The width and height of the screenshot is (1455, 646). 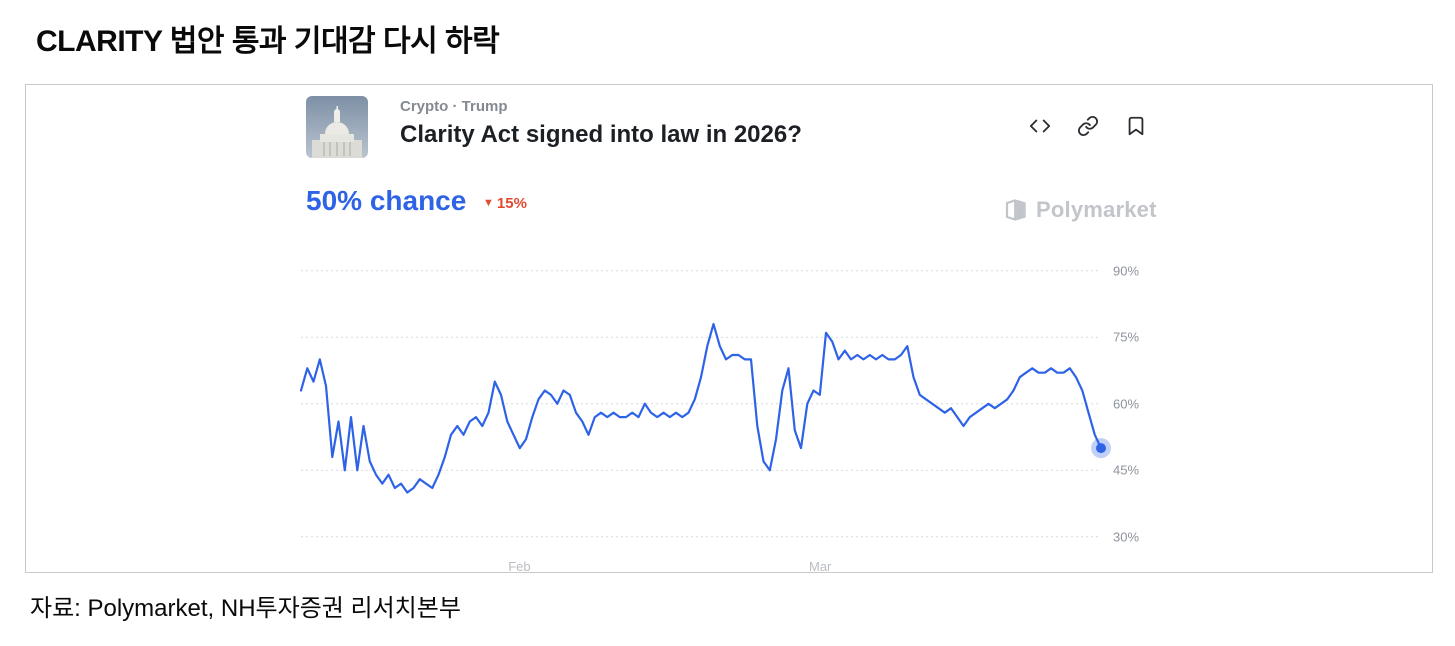 What do you see at coordinates (268, 41) in the screenshot?
I see `page-title: CLARITY 법안 통과 기대감 다시 하락` at bounding box center [268, 41].